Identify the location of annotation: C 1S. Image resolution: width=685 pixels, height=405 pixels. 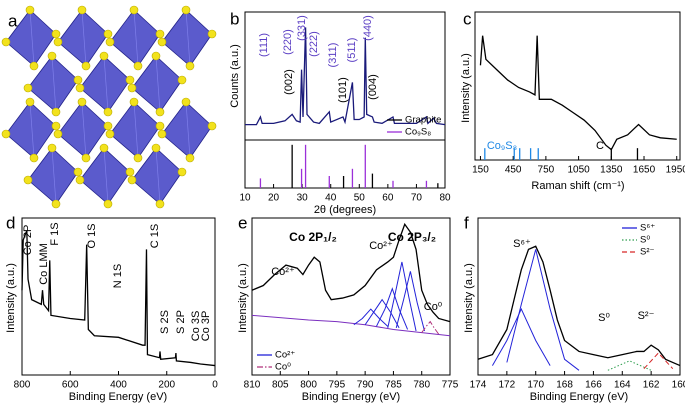
(155, 236).